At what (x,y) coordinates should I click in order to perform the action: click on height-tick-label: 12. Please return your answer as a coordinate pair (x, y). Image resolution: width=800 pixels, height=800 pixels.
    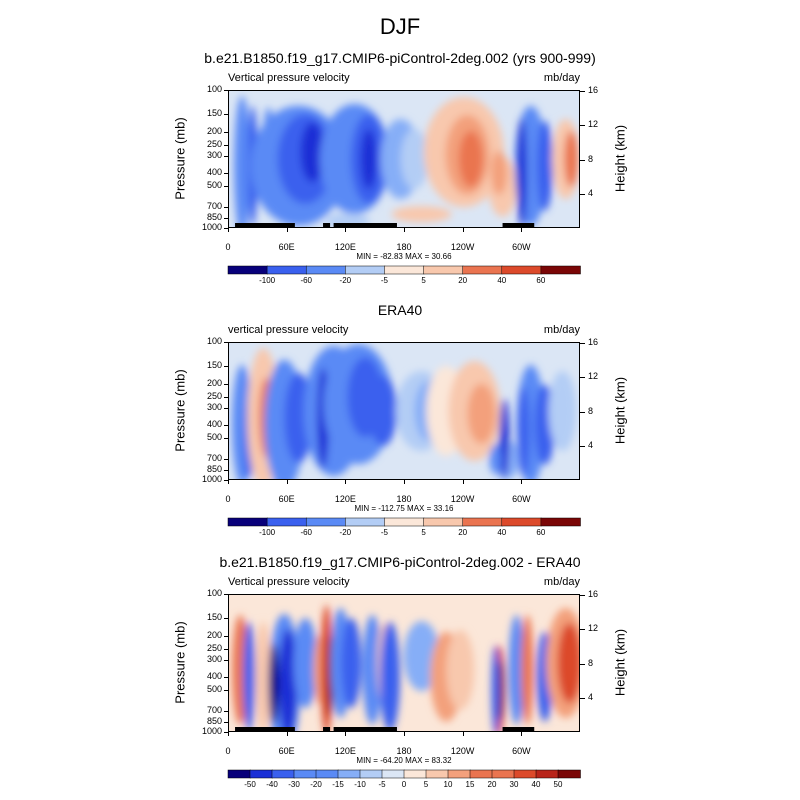
    Looking at the image, I should click on (593, 628).